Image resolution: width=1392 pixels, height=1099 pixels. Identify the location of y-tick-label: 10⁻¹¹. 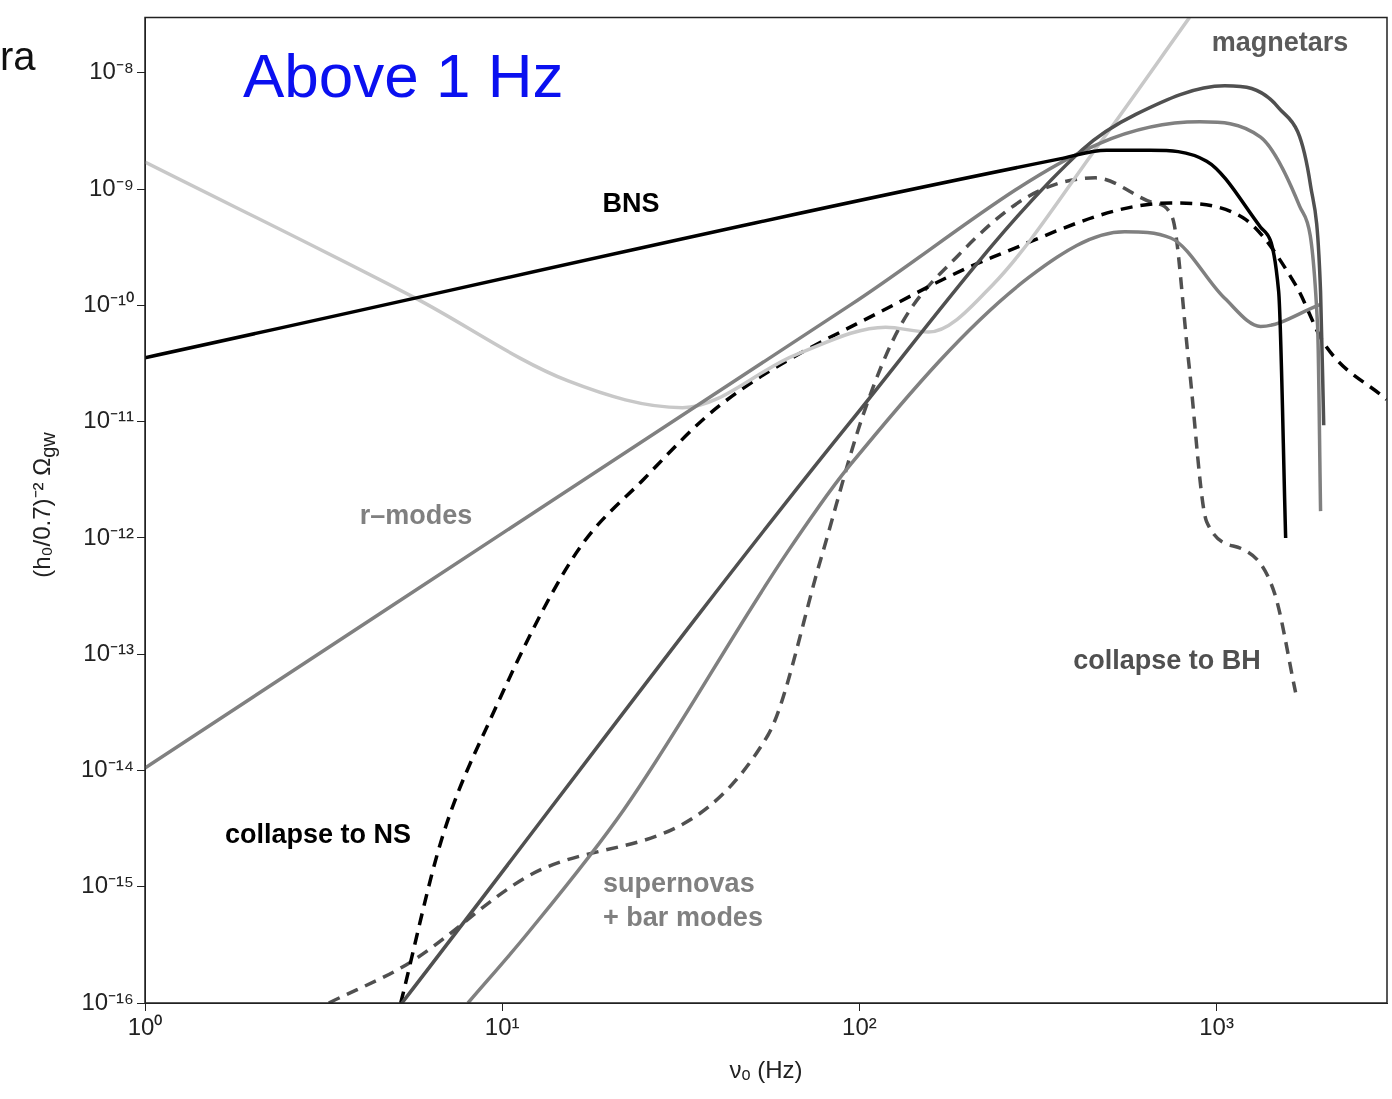
(108, 420).